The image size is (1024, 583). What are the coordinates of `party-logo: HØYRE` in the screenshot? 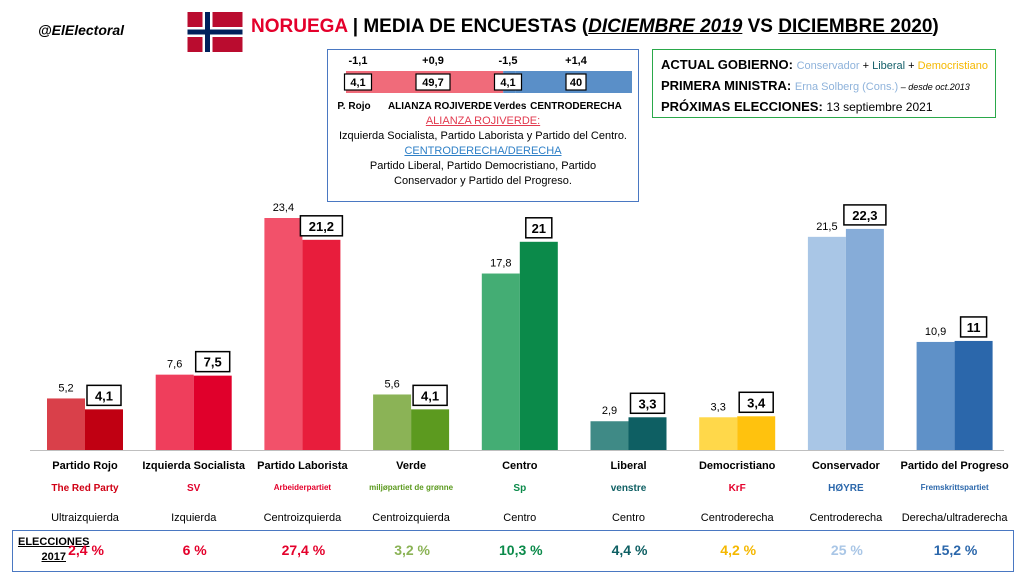 It's located at (846, 488).